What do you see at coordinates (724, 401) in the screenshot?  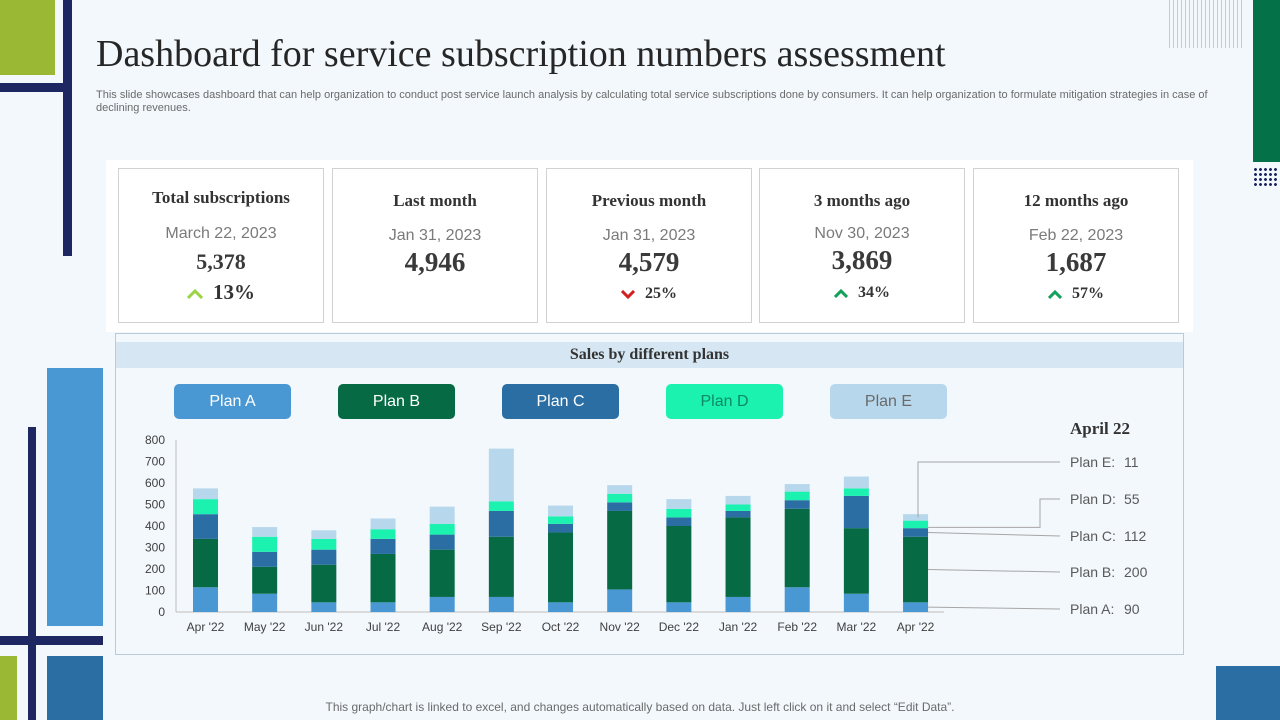 I see `plan-d-button: Plan D` at bounding box center [724, 401].